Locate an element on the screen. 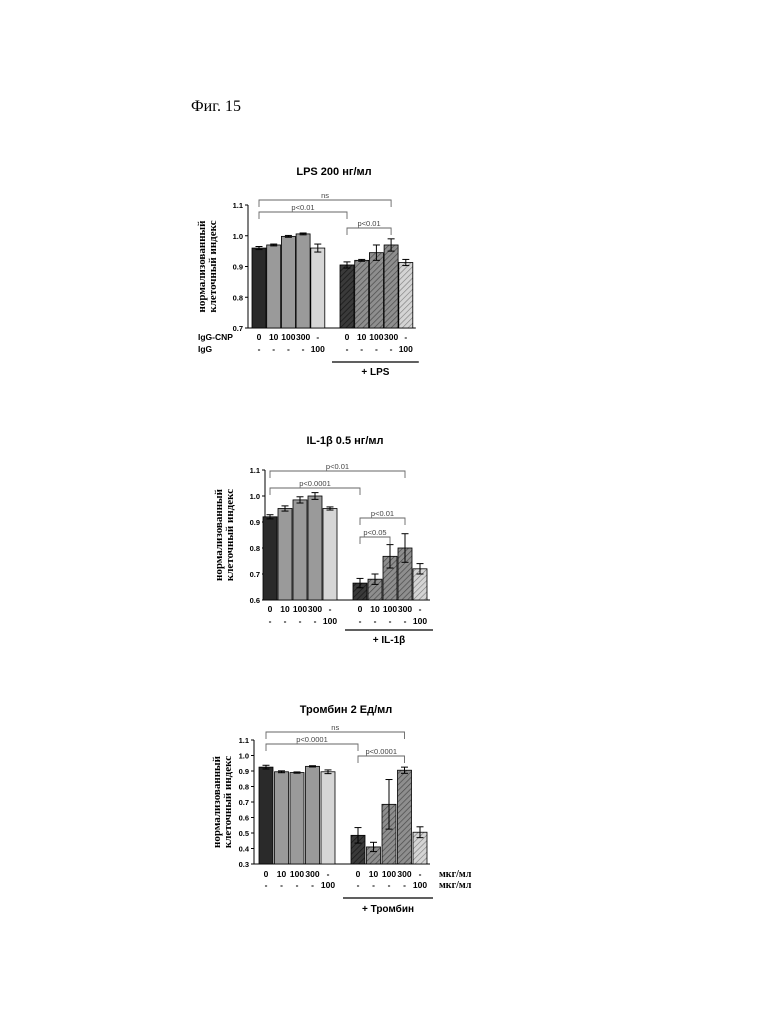  group-label: + LPS is located at coordinates (375, 372).